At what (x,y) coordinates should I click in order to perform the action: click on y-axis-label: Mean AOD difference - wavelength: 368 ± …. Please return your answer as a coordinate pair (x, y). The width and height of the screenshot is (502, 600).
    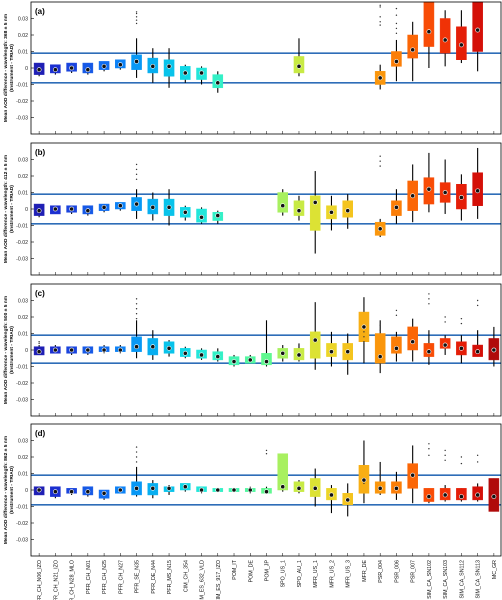
    Looking at the image, I should click on (6, 67).